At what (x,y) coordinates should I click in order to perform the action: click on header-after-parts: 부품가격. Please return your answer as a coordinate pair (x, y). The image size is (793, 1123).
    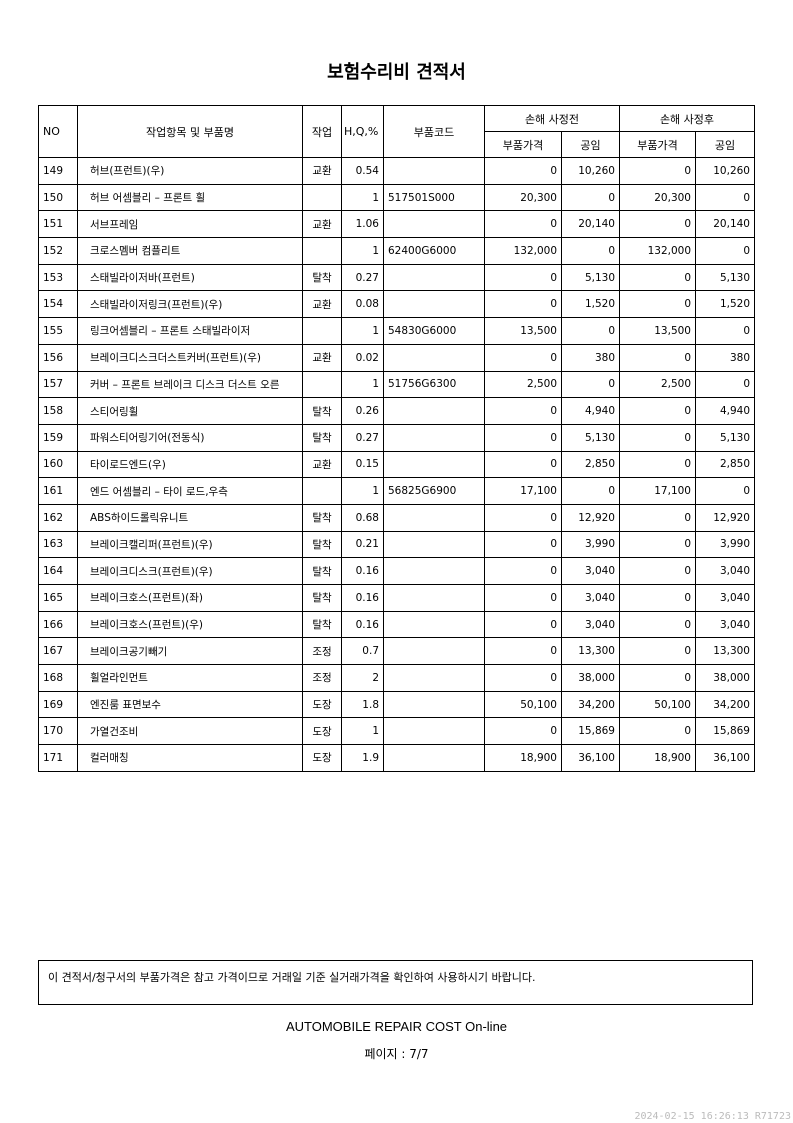
    Looking at the image, I should click on (657, 144).